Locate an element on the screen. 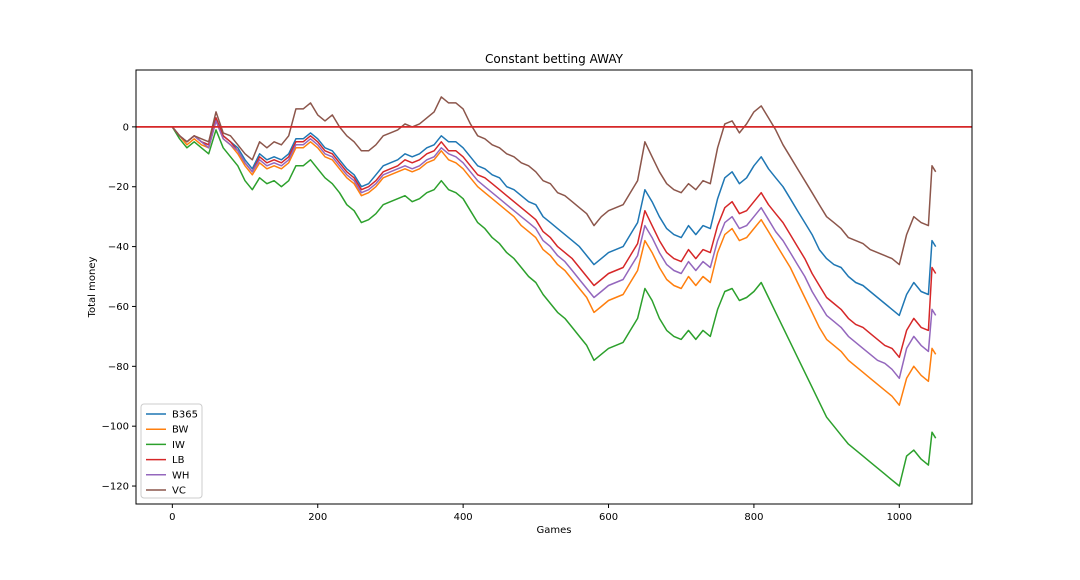 The width and height of the screenshot is (1080, 580). x-axis: 0 200 400 600 800 1000 is located at coordinates (540, 513).